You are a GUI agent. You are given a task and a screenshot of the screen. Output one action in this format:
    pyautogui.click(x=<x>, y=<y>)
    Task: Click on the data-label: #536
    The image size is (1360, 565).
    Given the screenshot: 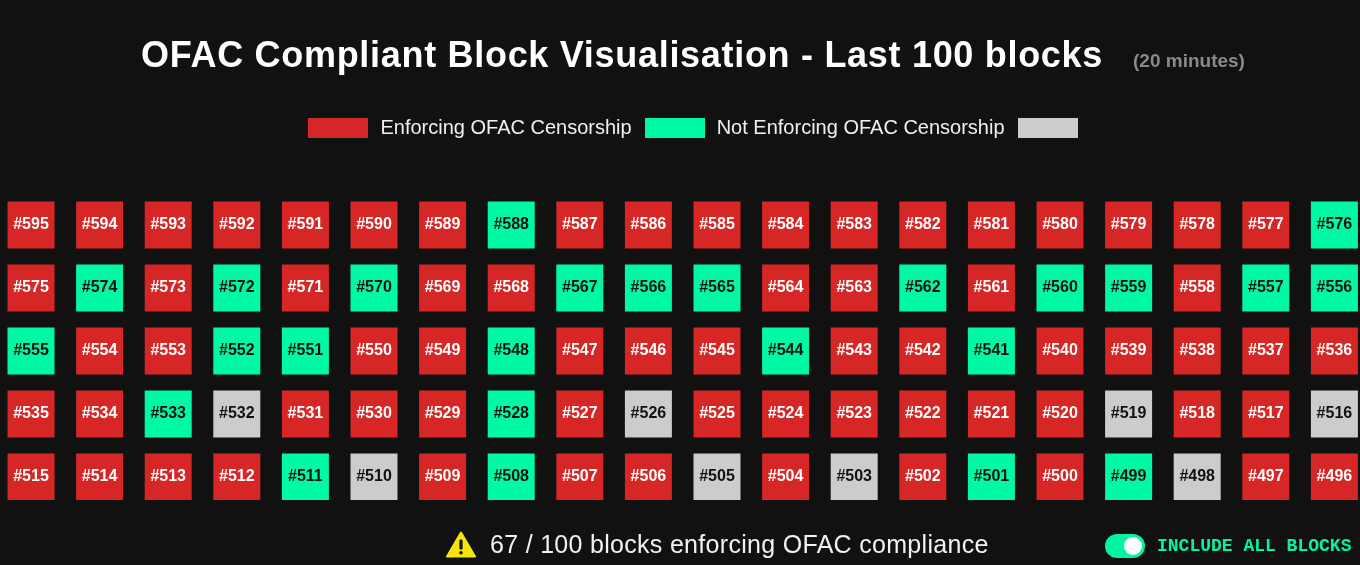 What is the action you would take?
    pyautogui.click(x=1334, y=349)
    